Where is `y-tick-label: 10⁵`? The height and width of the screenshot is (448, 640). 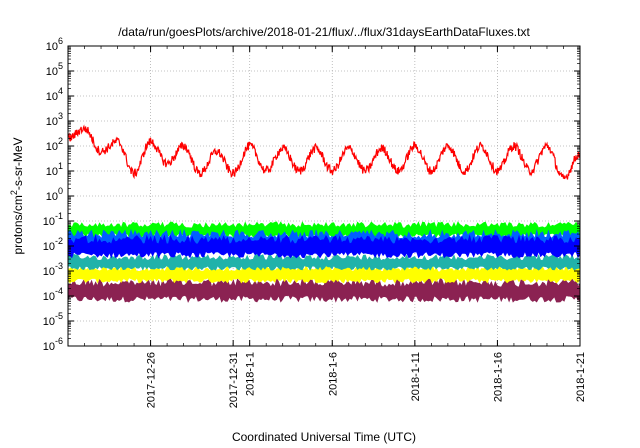 y-tick-label: 10⁵ is located at coordinates (54, 69).